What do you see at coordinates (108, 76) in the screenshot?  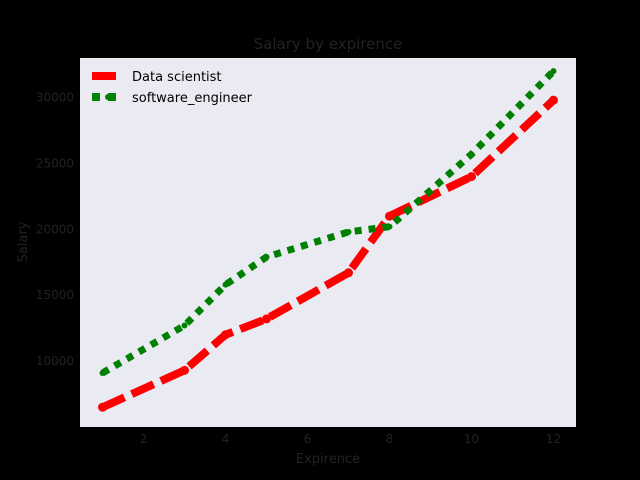 I see `legend-marker-data-scientist` at bounding box center [108, 76].